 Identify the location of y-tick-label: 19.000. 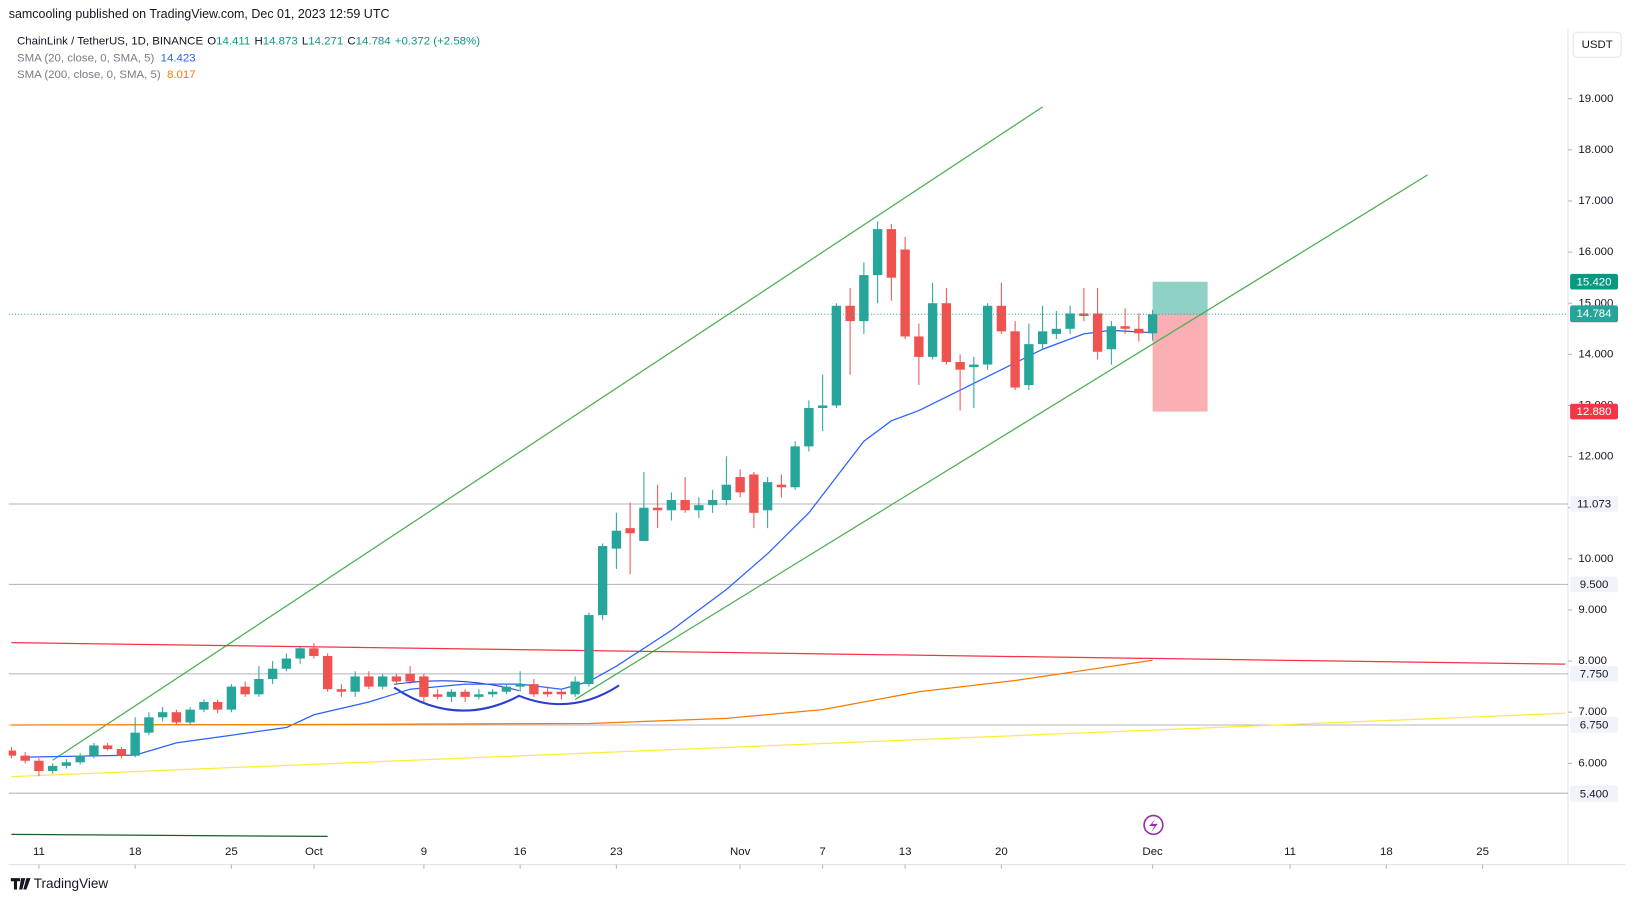
(1595, 99).